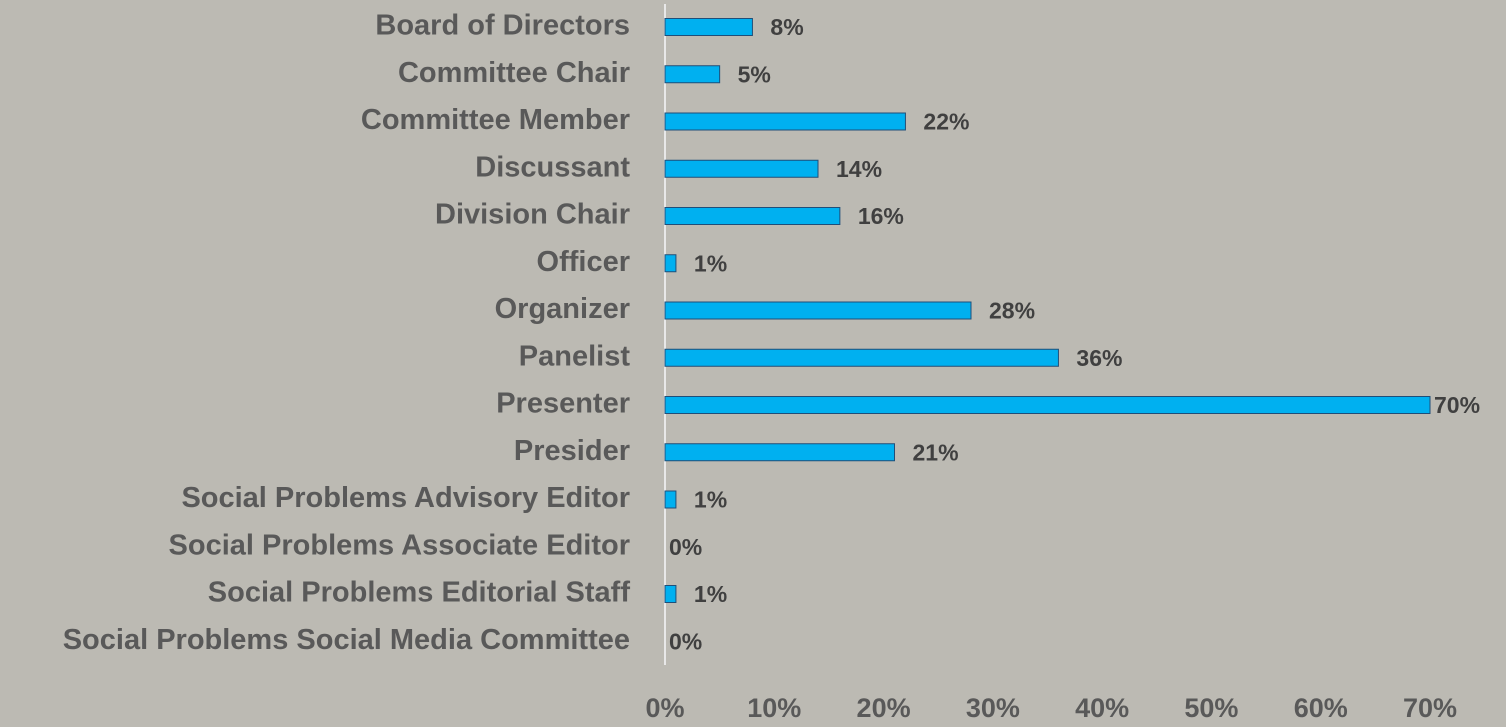 The image size is (1506, 727). What do you see at coordinates (993, 708) in the screenshot?
I see `x-tick-label: 30%` at bounding box center [993, 708].